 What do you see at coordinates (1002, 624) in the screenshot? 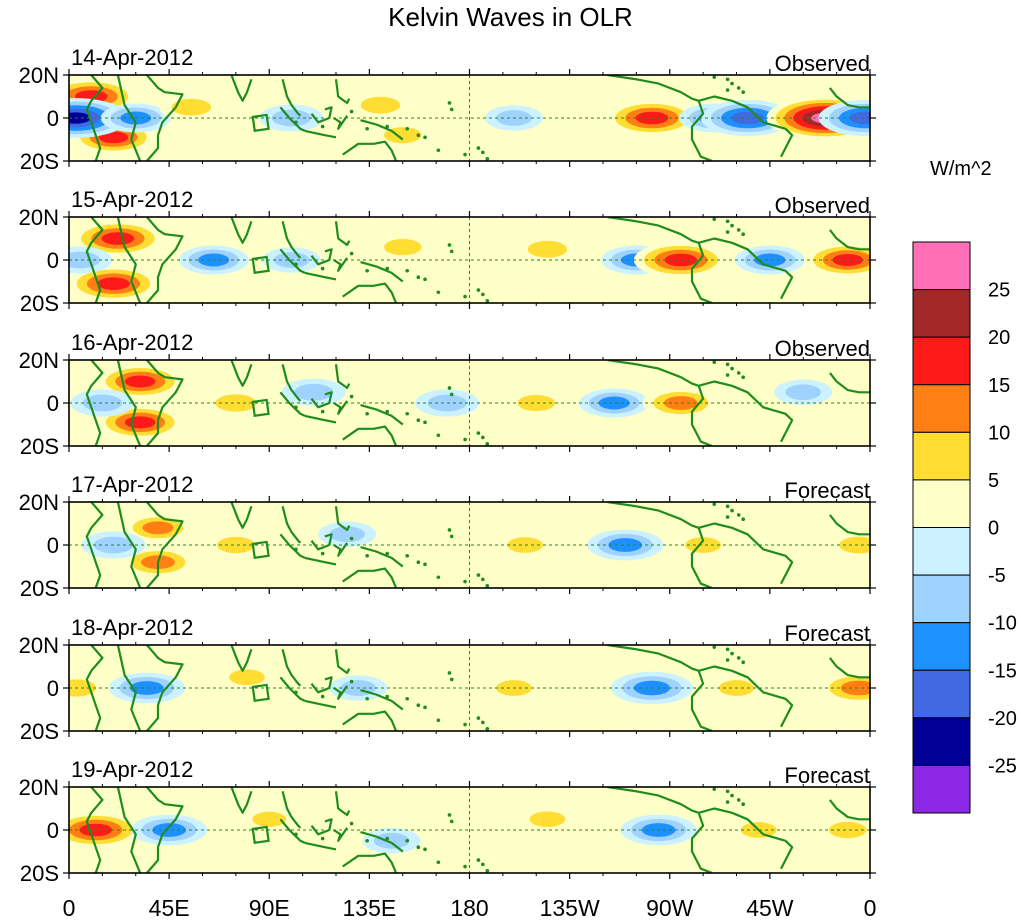
I see `colorbar-label: -10` at bounding box center [1002, 624].